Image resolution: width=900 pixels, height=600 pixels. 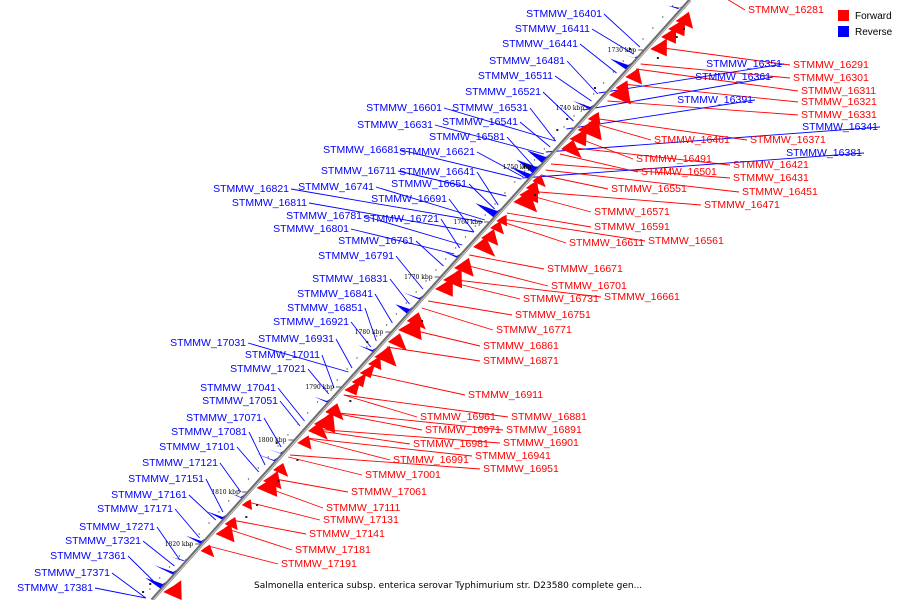 I want to click on forward-gene-label: STMMW_16591, so click(x=632, y=227).